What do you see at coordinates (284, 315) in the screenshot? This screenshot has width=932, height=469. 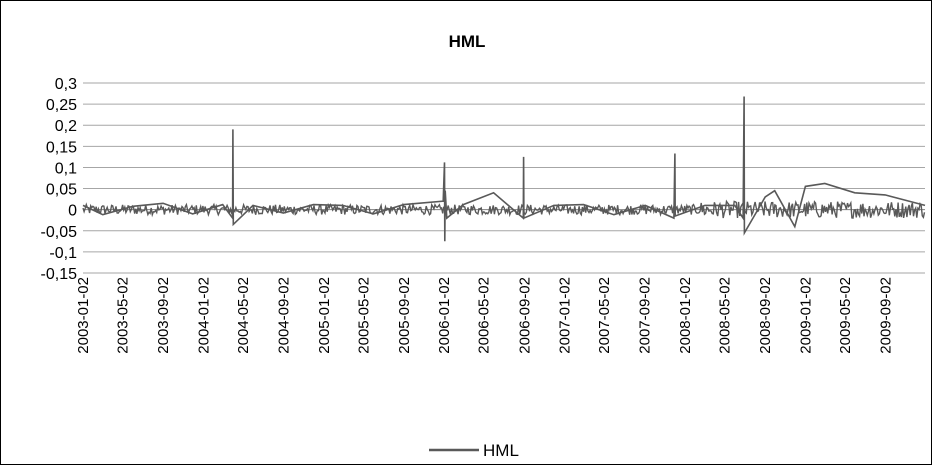 I see `x-tick-label: 2004-09-02` at bounding box center [284, 315].